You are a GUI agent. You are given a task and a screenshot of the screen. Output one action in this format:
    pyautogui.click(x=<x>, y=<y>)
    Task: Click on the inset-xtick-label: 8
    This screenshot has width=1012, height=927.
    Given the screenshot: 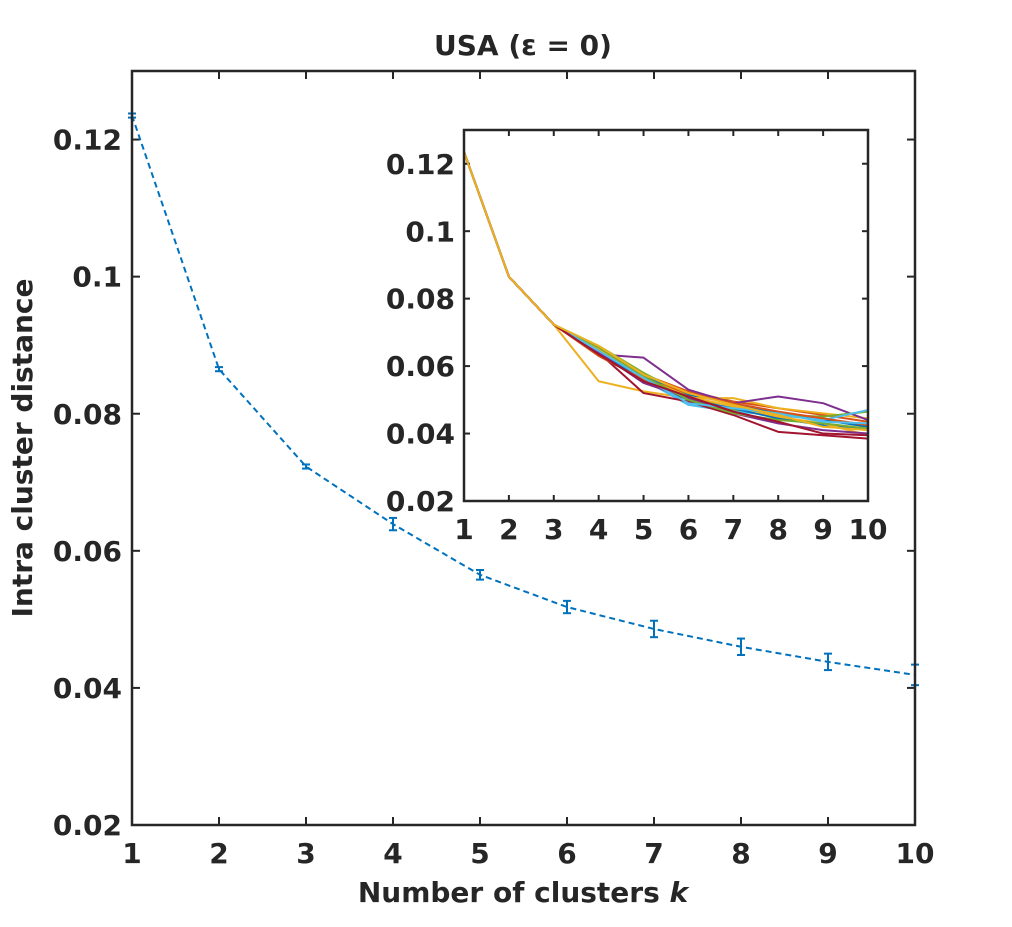 What is the action you would take?
    pyautogui.click(x=777, y=529)
    